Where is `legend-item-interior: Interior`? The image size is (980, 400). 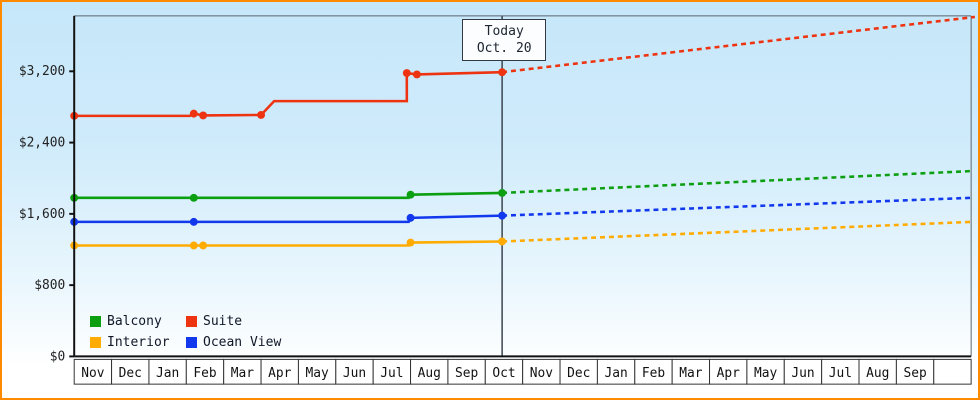 legend-item-interior: Interior is located at coordinates (138, 342).